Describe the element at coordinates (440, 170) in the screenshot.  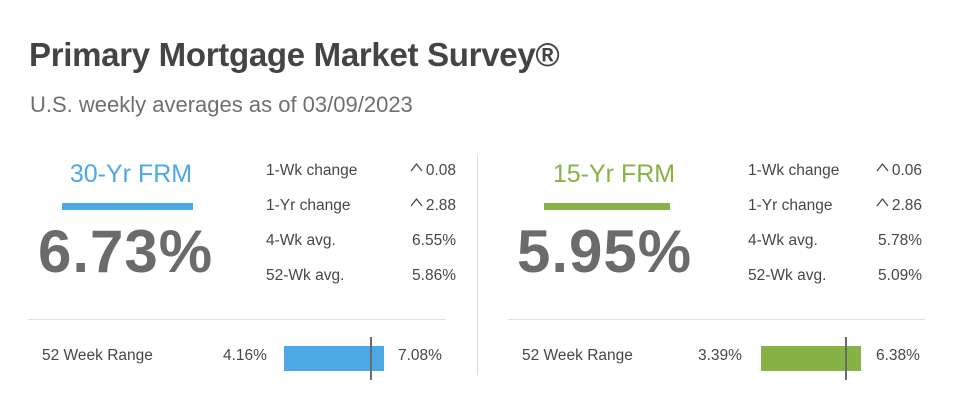
I see `stat-value-text: 0.08` at that location.